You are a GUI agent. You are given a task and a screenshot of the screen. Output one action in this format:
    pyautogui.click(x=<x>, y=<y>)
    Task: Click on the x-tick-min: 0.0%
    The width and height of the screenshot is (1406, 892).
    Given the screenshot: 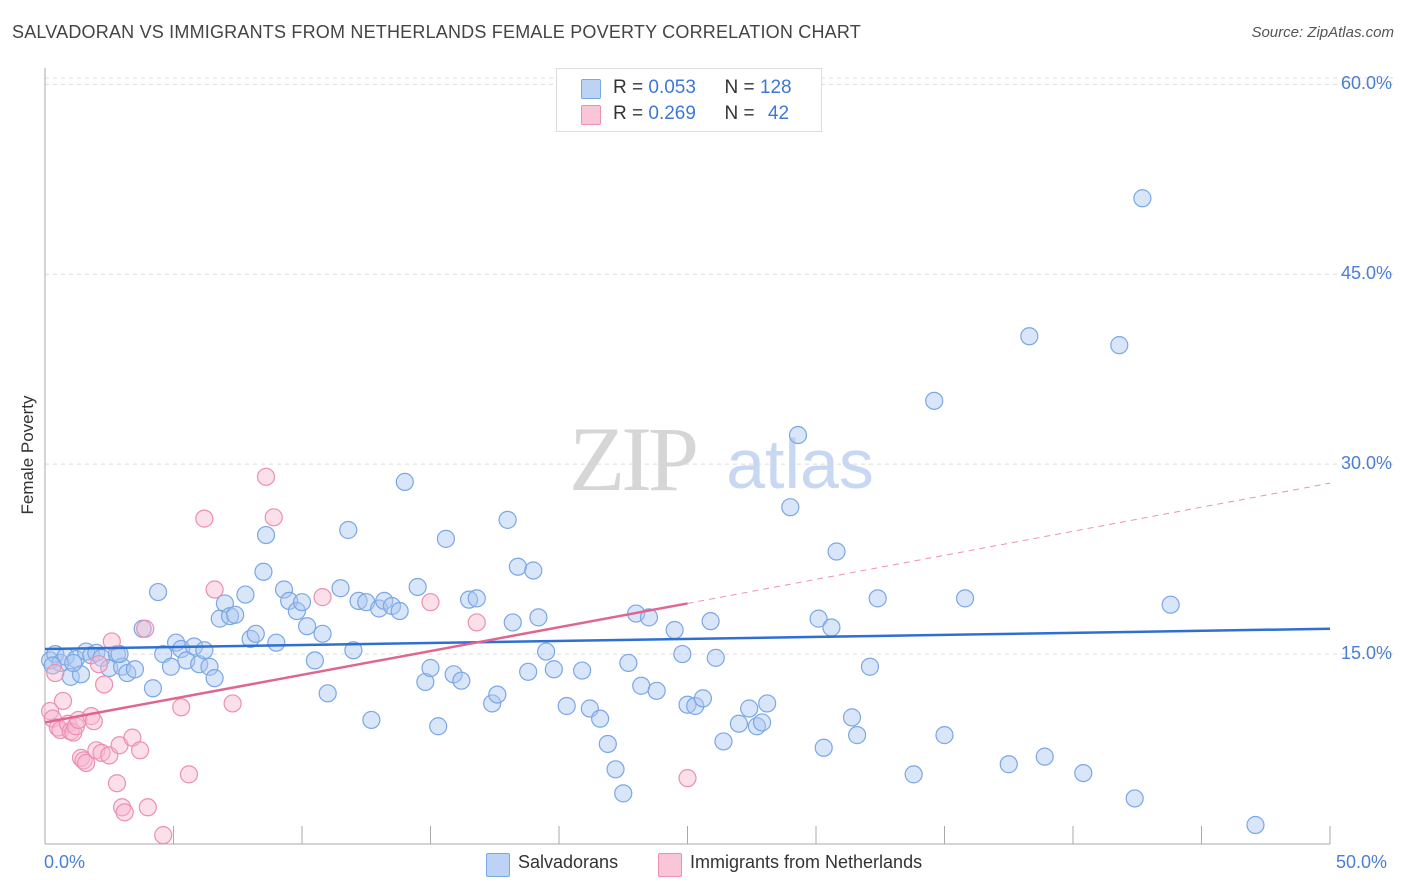 What is the action you would take?
    pyautogui.click(x=65, y=862)
    